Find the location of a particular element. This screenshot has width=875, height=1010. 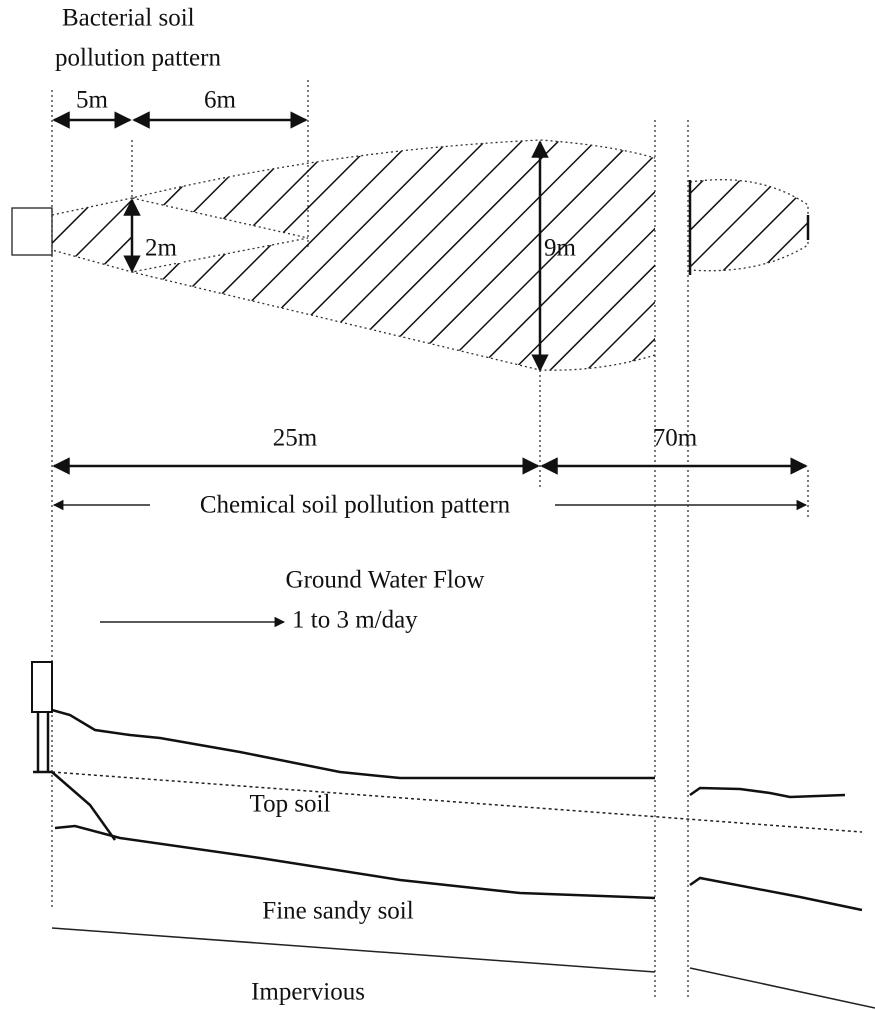

dimension-label: 2m is located at coordinates (161, 248).